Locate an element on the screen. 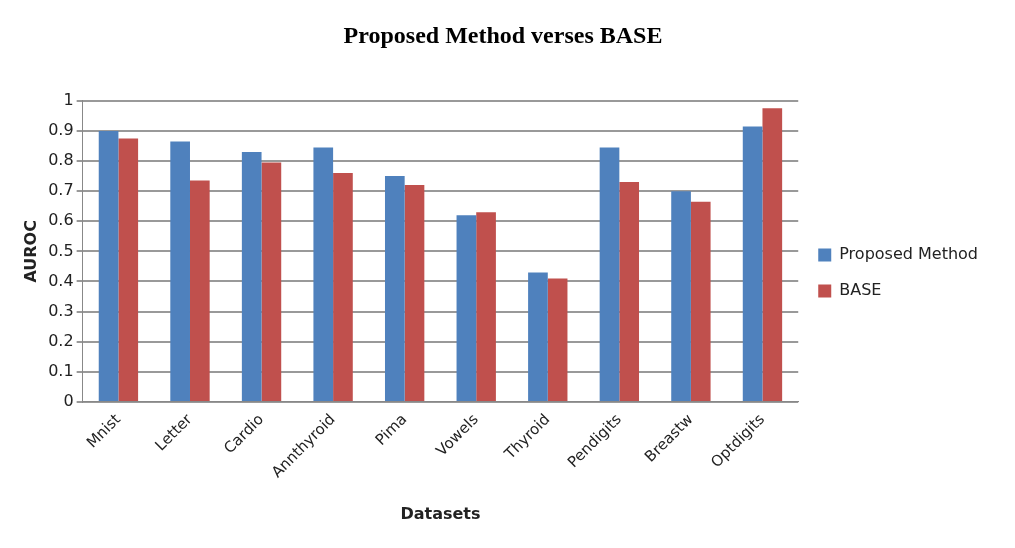  y-tick-label: 0.2 is located at coordinates (61, 340).